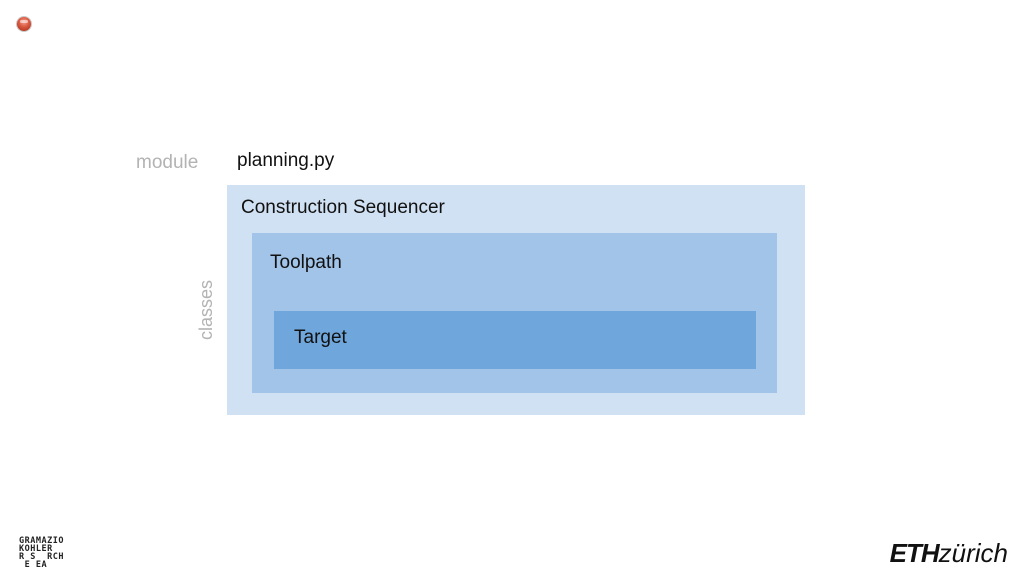 This screenshot has height=577, width=1024. What do you see at coordinates (41, 557) in the screenshot?
I see `logo-line: R S RCH` at bounding box center [41, 557].